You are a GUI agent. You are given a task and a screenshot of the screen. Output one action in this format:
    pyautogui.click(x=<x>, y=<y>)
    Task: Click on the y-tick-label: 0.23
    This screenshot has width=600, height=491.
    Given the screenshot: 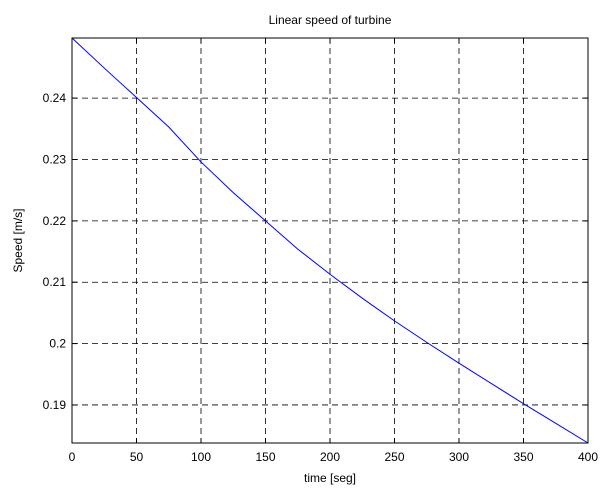 What is the action you would take?
    pyautogui.click(x=55, y=160)
    